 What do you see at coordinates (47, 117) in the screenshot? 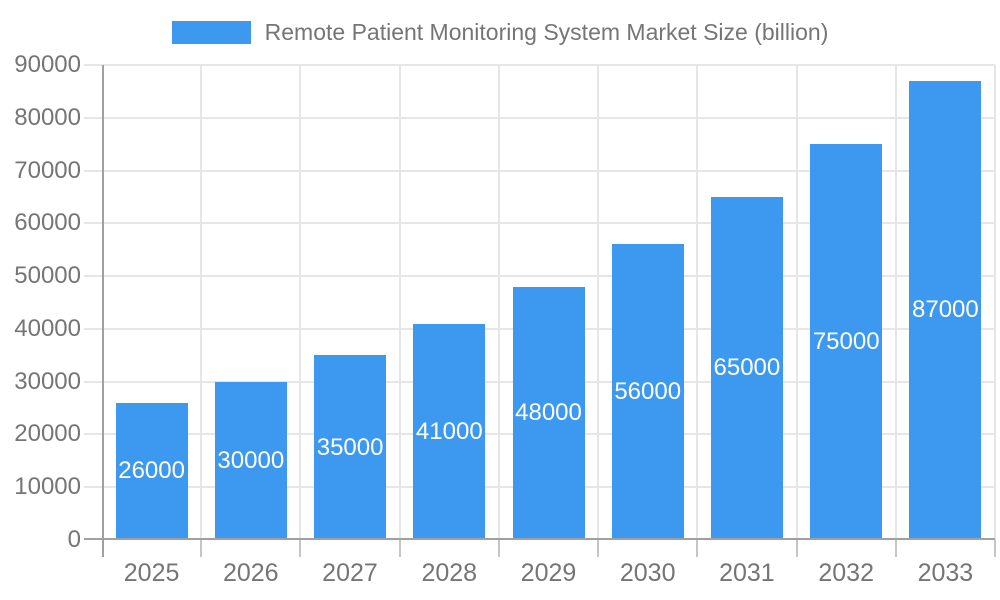
I see `y-tick-label: 80000` at bounding box center [47, 117].